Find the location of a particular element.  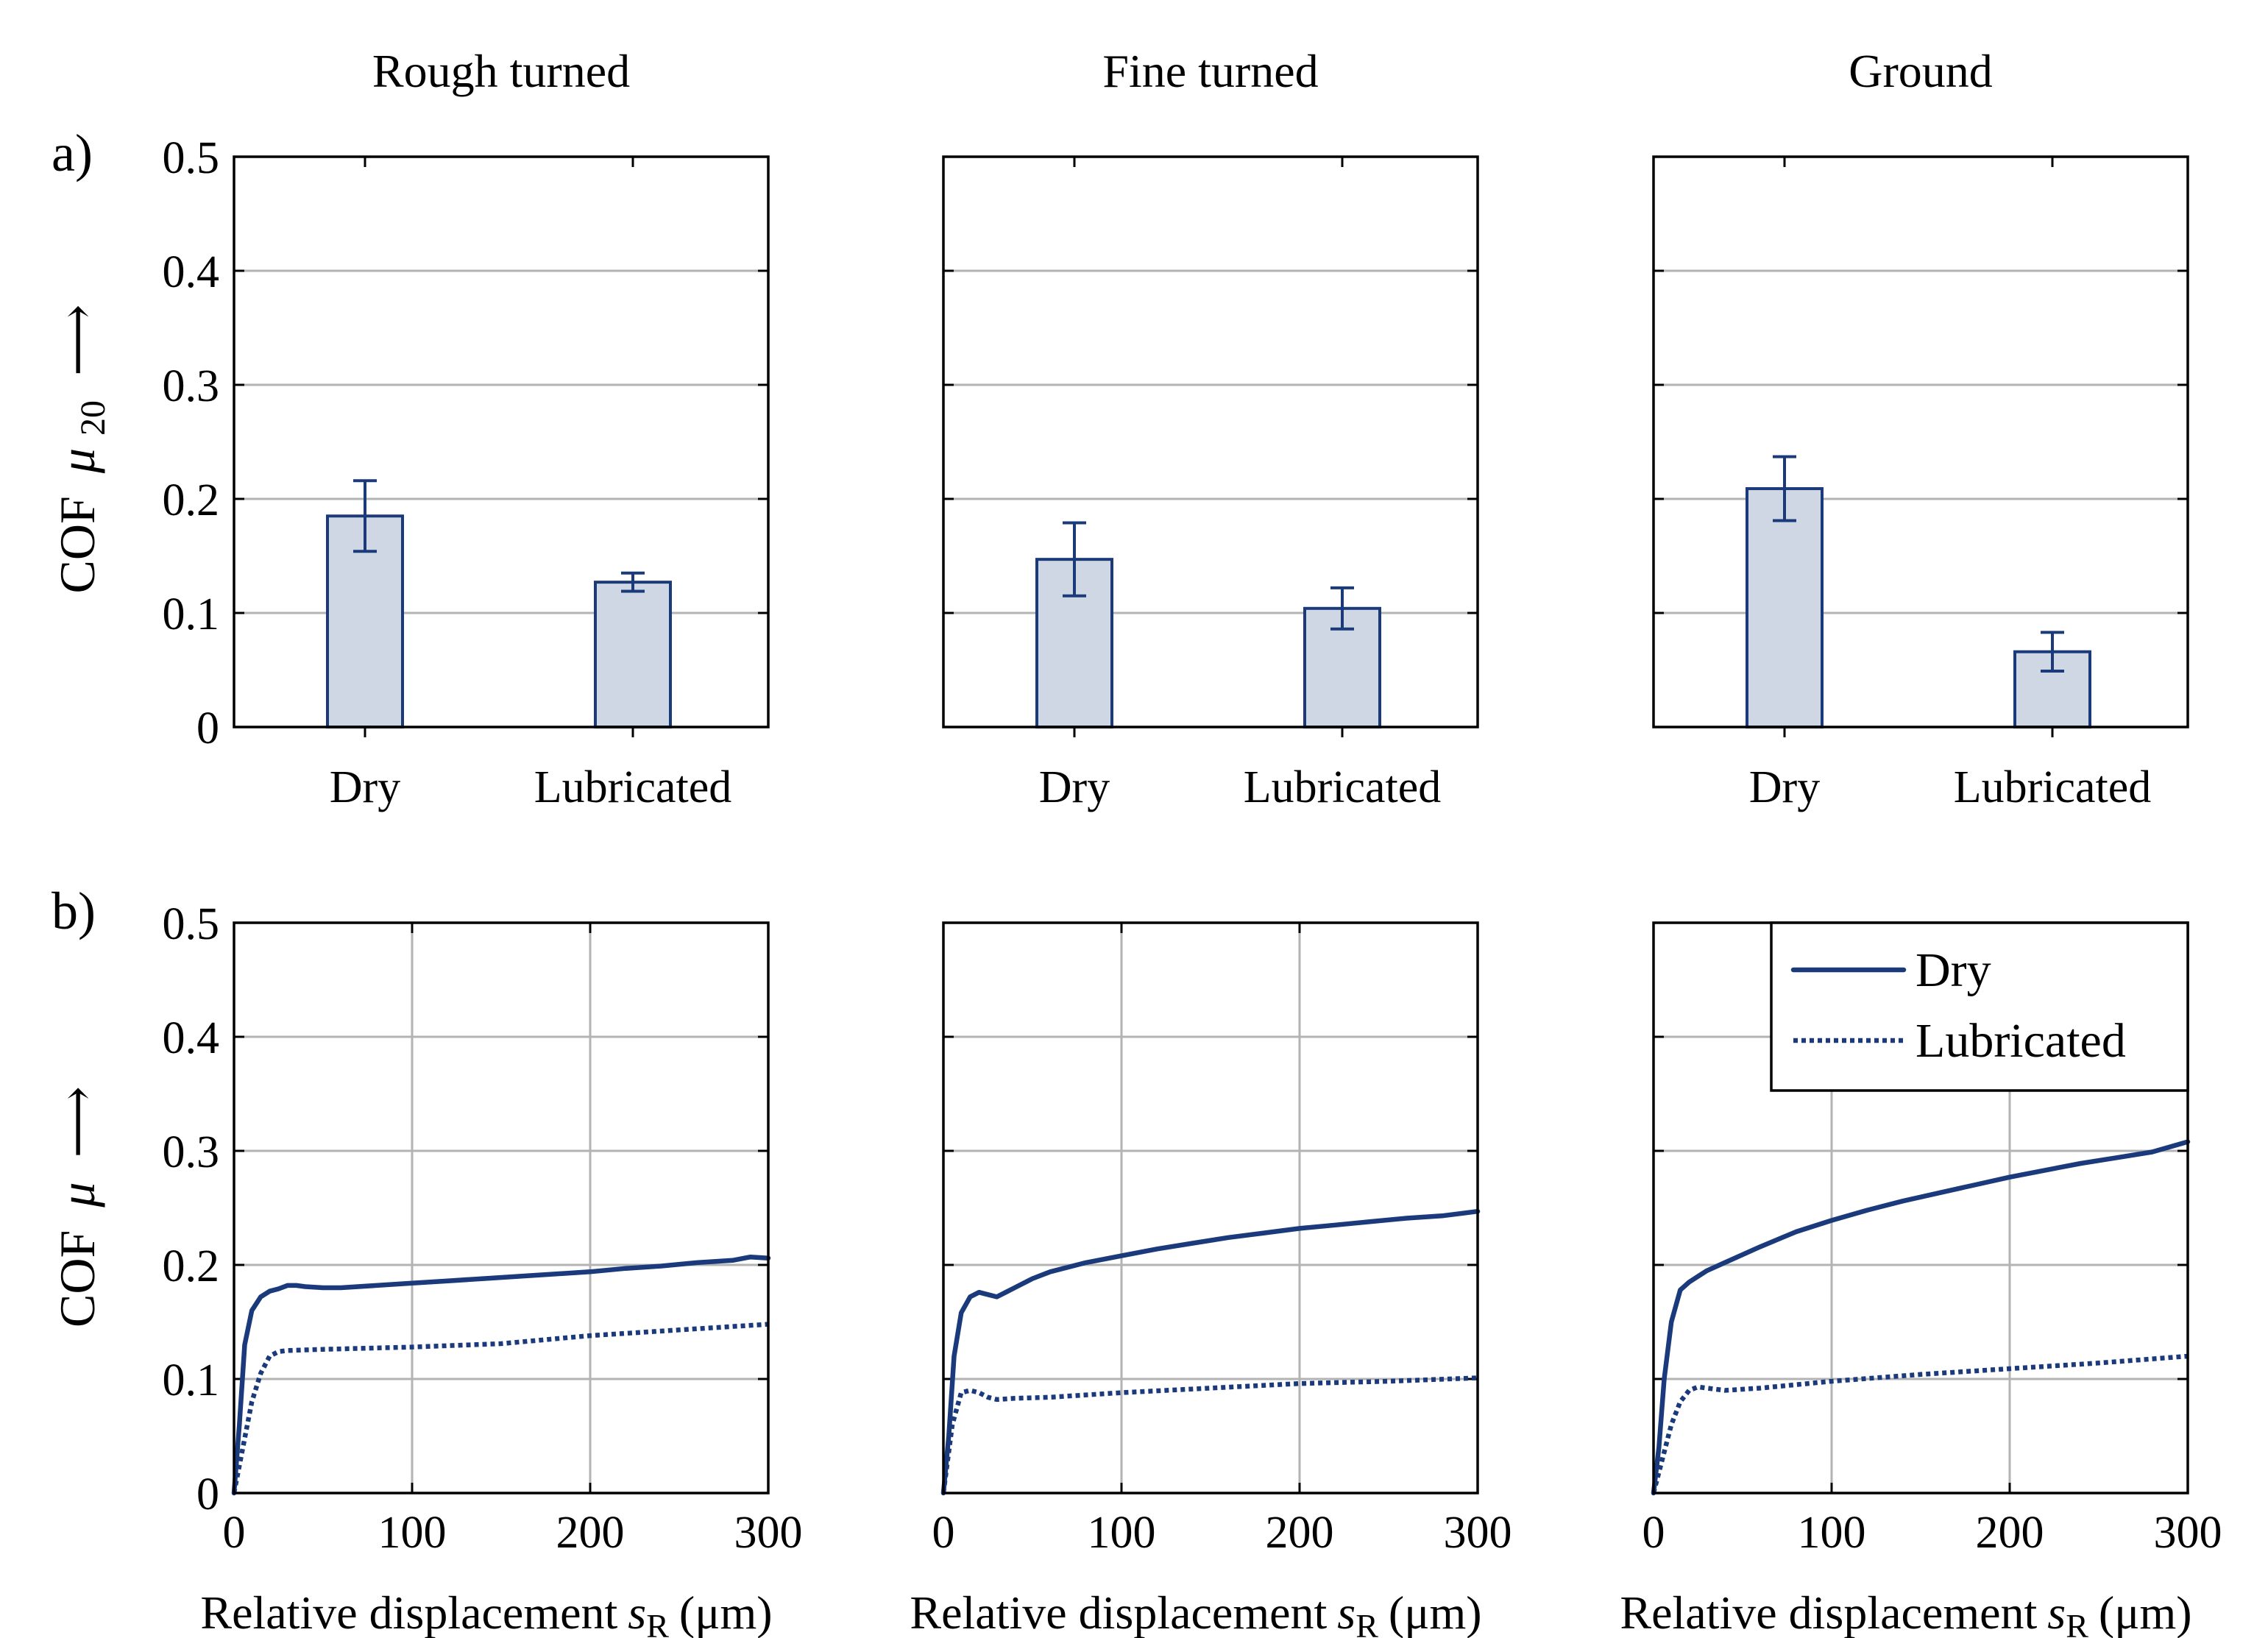

legend: Dry Lubricated is located at coordinates (1979, 1006).